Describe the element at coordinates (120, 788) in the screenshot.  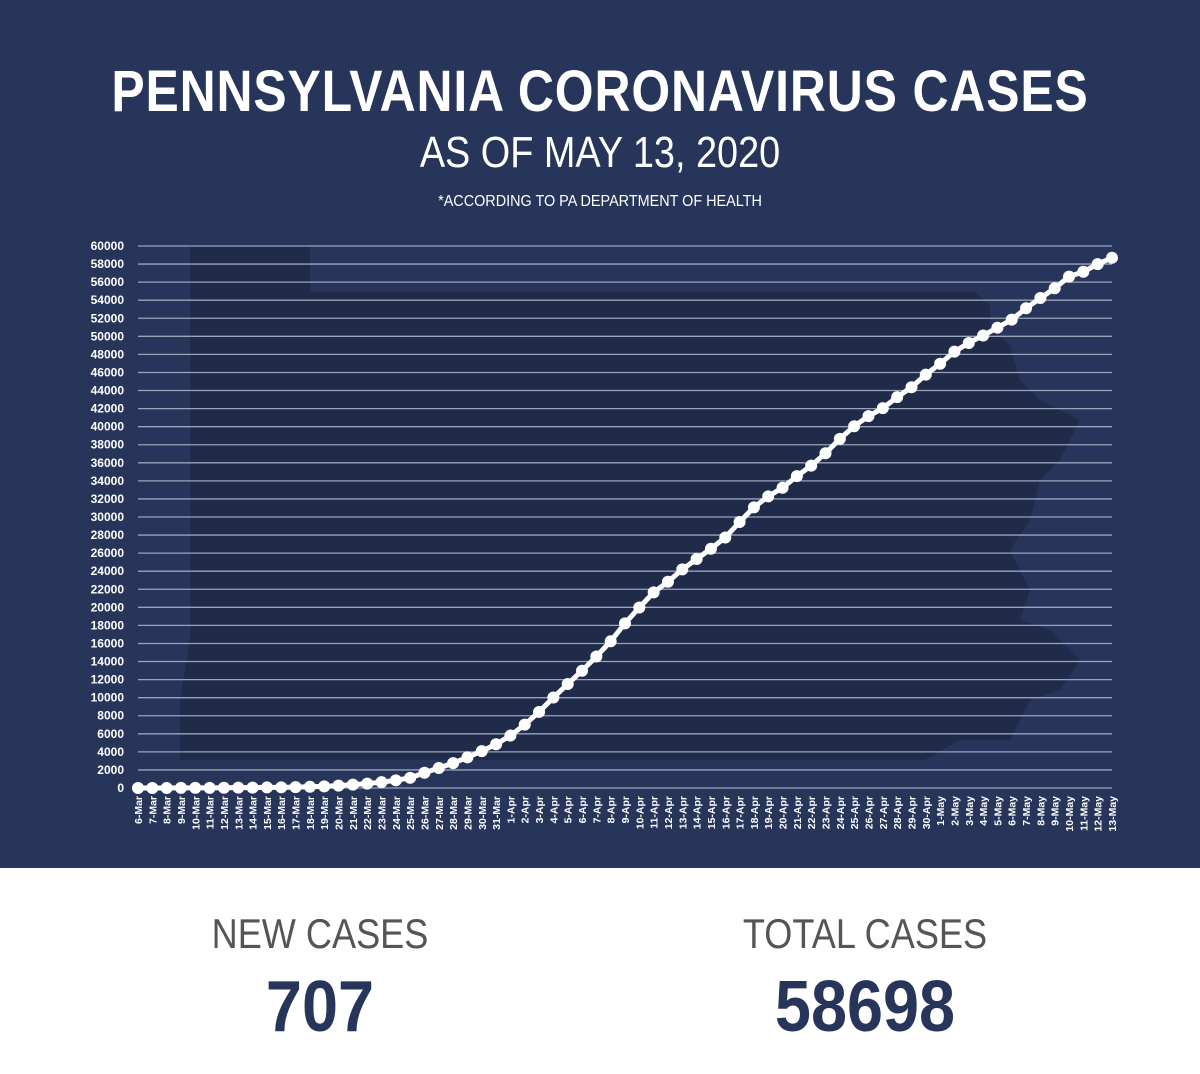
I see `y-tick-label: 0` at that location.